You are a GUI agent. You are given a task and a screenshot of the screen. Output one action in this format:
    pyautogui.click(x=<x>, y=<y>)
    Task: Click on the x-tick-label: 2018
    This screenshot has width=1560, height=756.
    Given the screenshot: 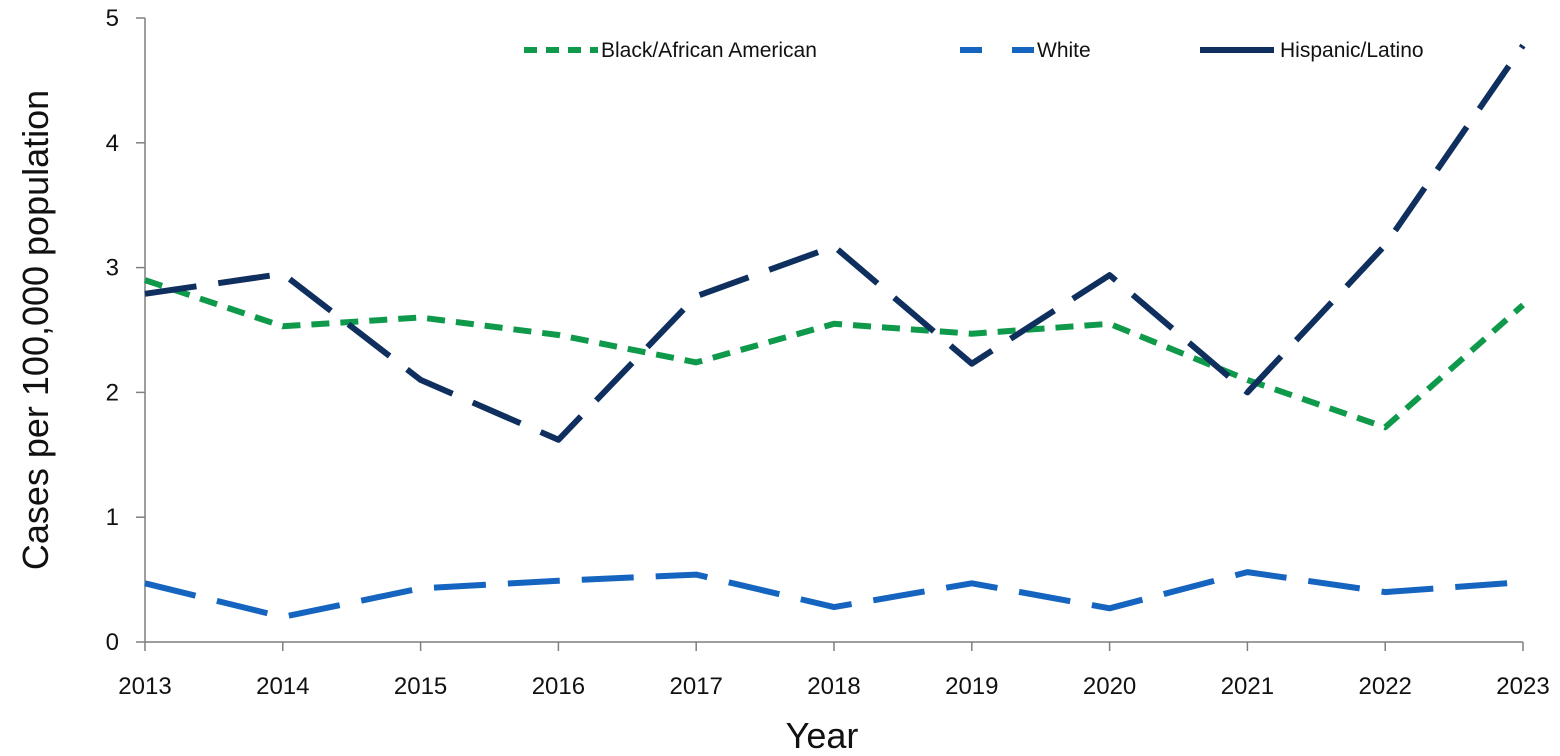 What is the action you would take?
    pyautogui.click(x=833, y=686)
    